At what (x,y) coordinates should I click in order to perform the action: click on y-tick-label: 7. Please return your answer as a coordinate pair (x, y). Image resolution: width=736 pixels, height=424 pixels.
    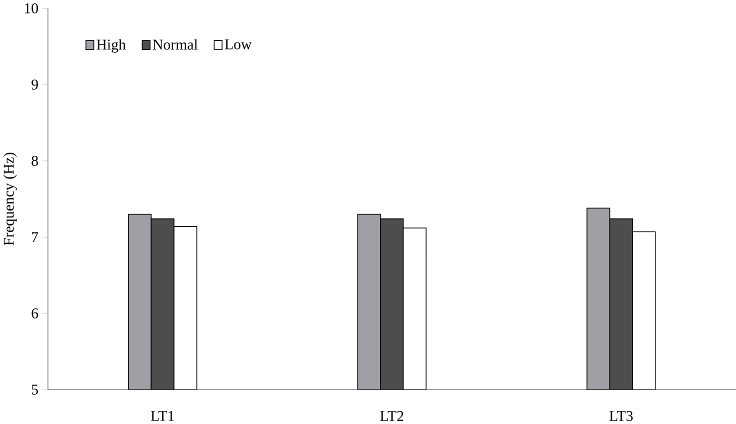
    Looking at the image, I should click on (35, 237).